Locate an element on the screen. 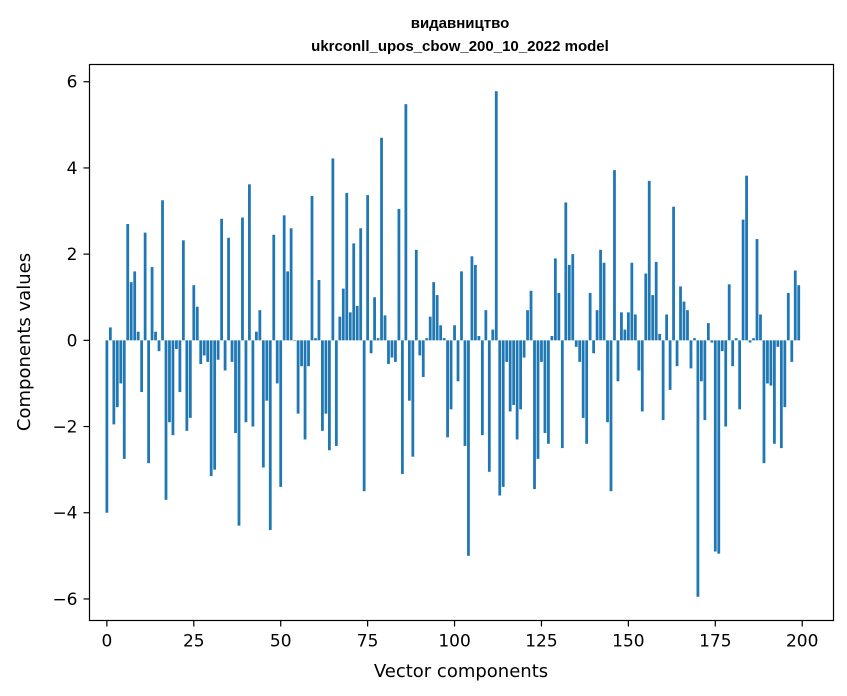 This screenshot has height=696, width=847. x-tick-label: 25 is located at coordinates (194, 642).